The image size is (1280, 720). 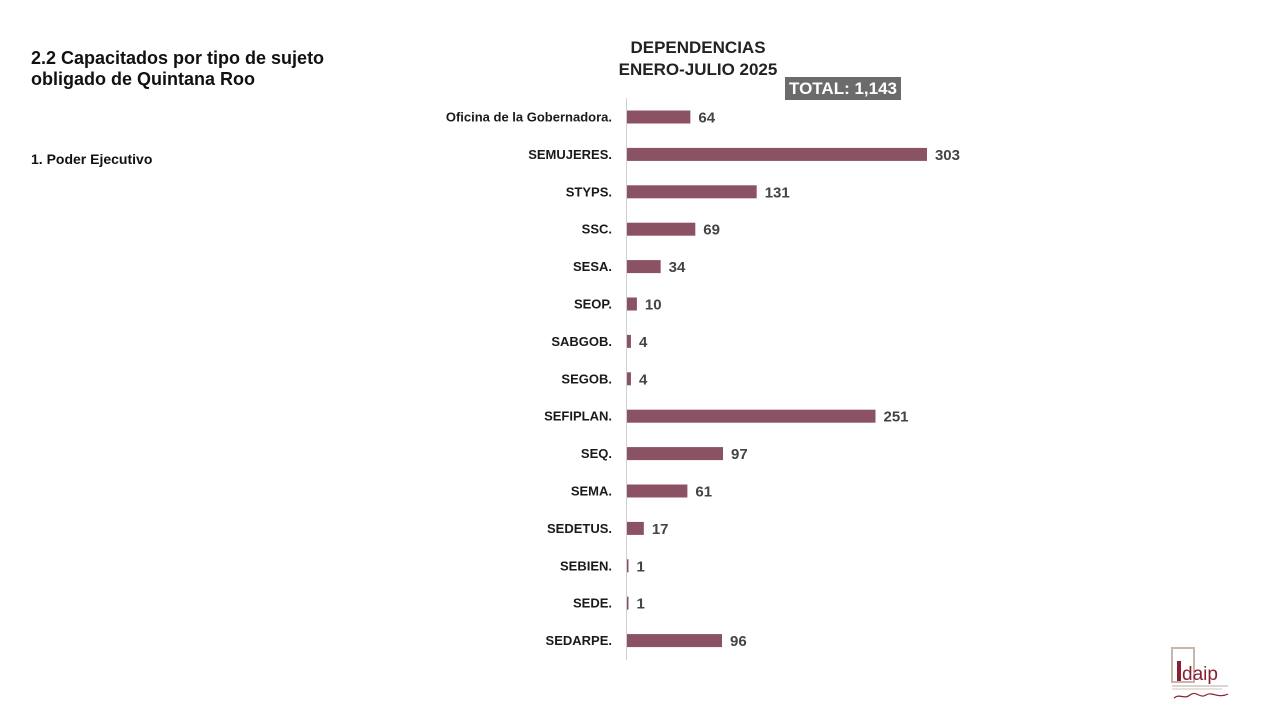 I want to click on category-label: SABGOB., so click(x=581, y=341).